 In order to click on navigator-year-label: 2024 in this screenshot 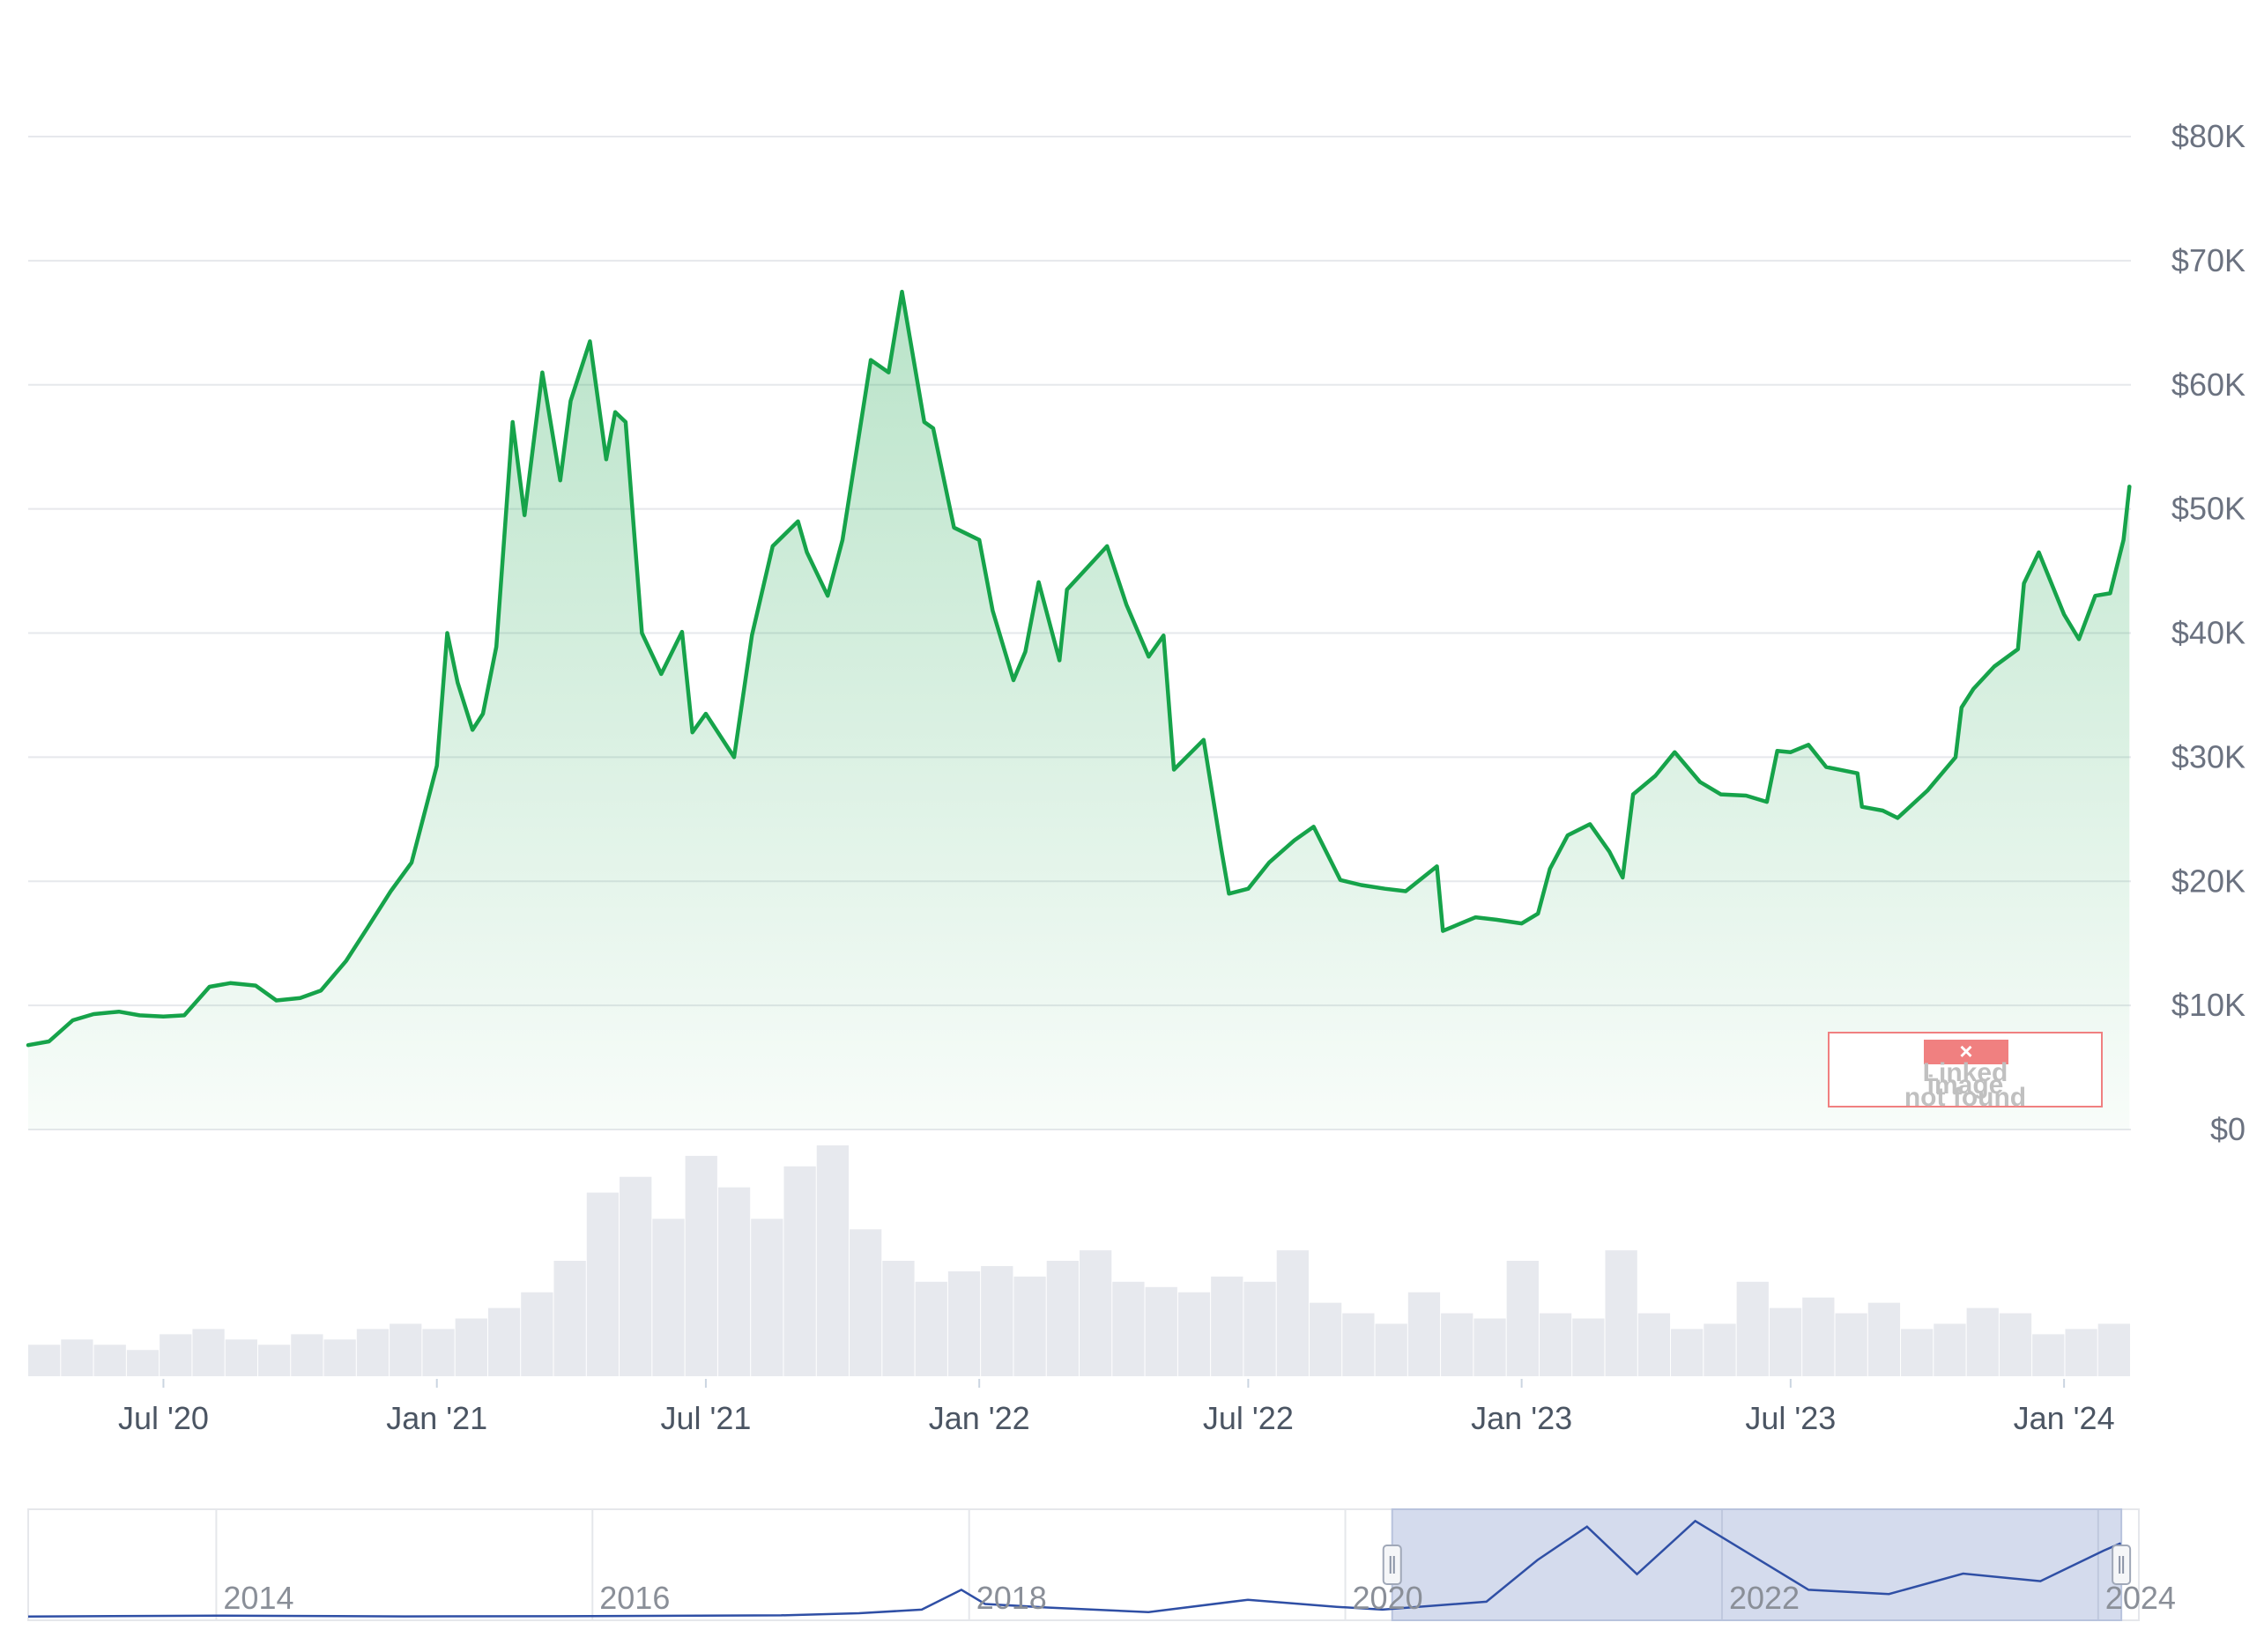, I will do `click(2140, 1598)`.